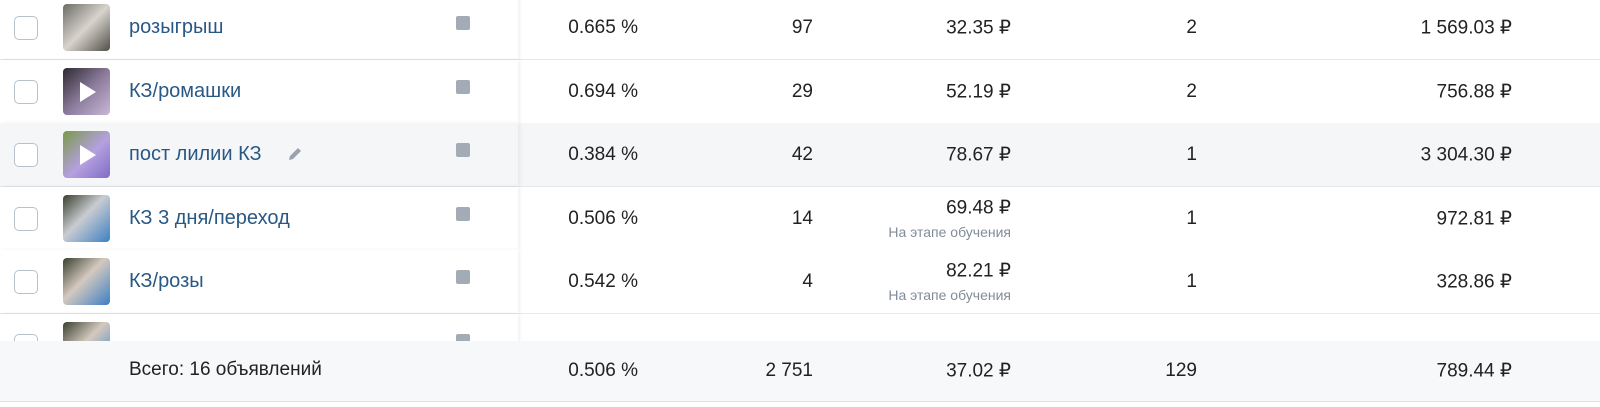 This screenshot has width=1600, height=407. Describe the element at coordinates (603, 91) in the screenshot. I see `ctr-cell: 0.694 %` at that location.